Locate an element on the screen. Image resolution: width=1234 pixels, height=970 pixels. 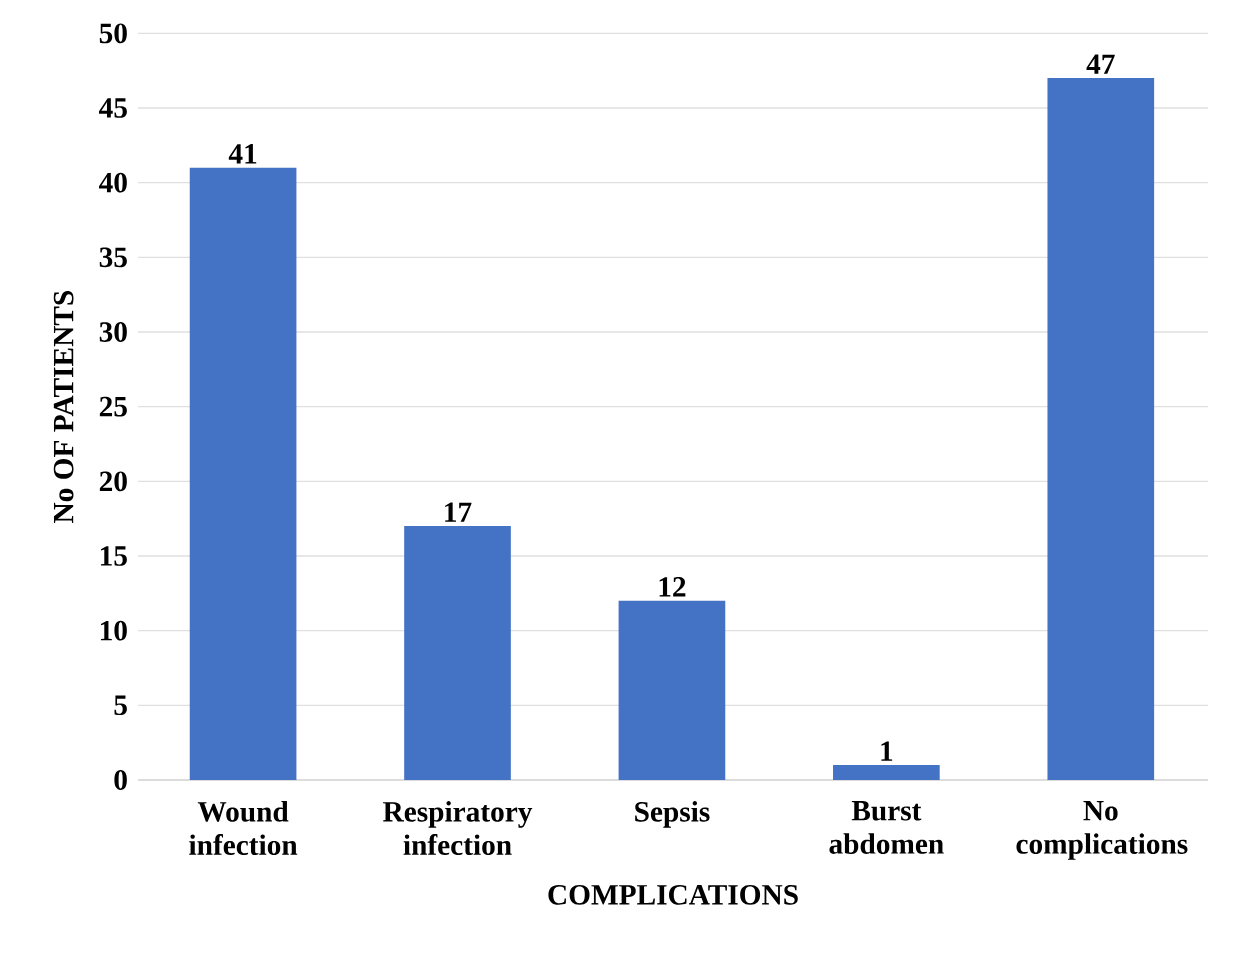
x-tick-label: Burst abdomen is located at coordinates (886, 827).